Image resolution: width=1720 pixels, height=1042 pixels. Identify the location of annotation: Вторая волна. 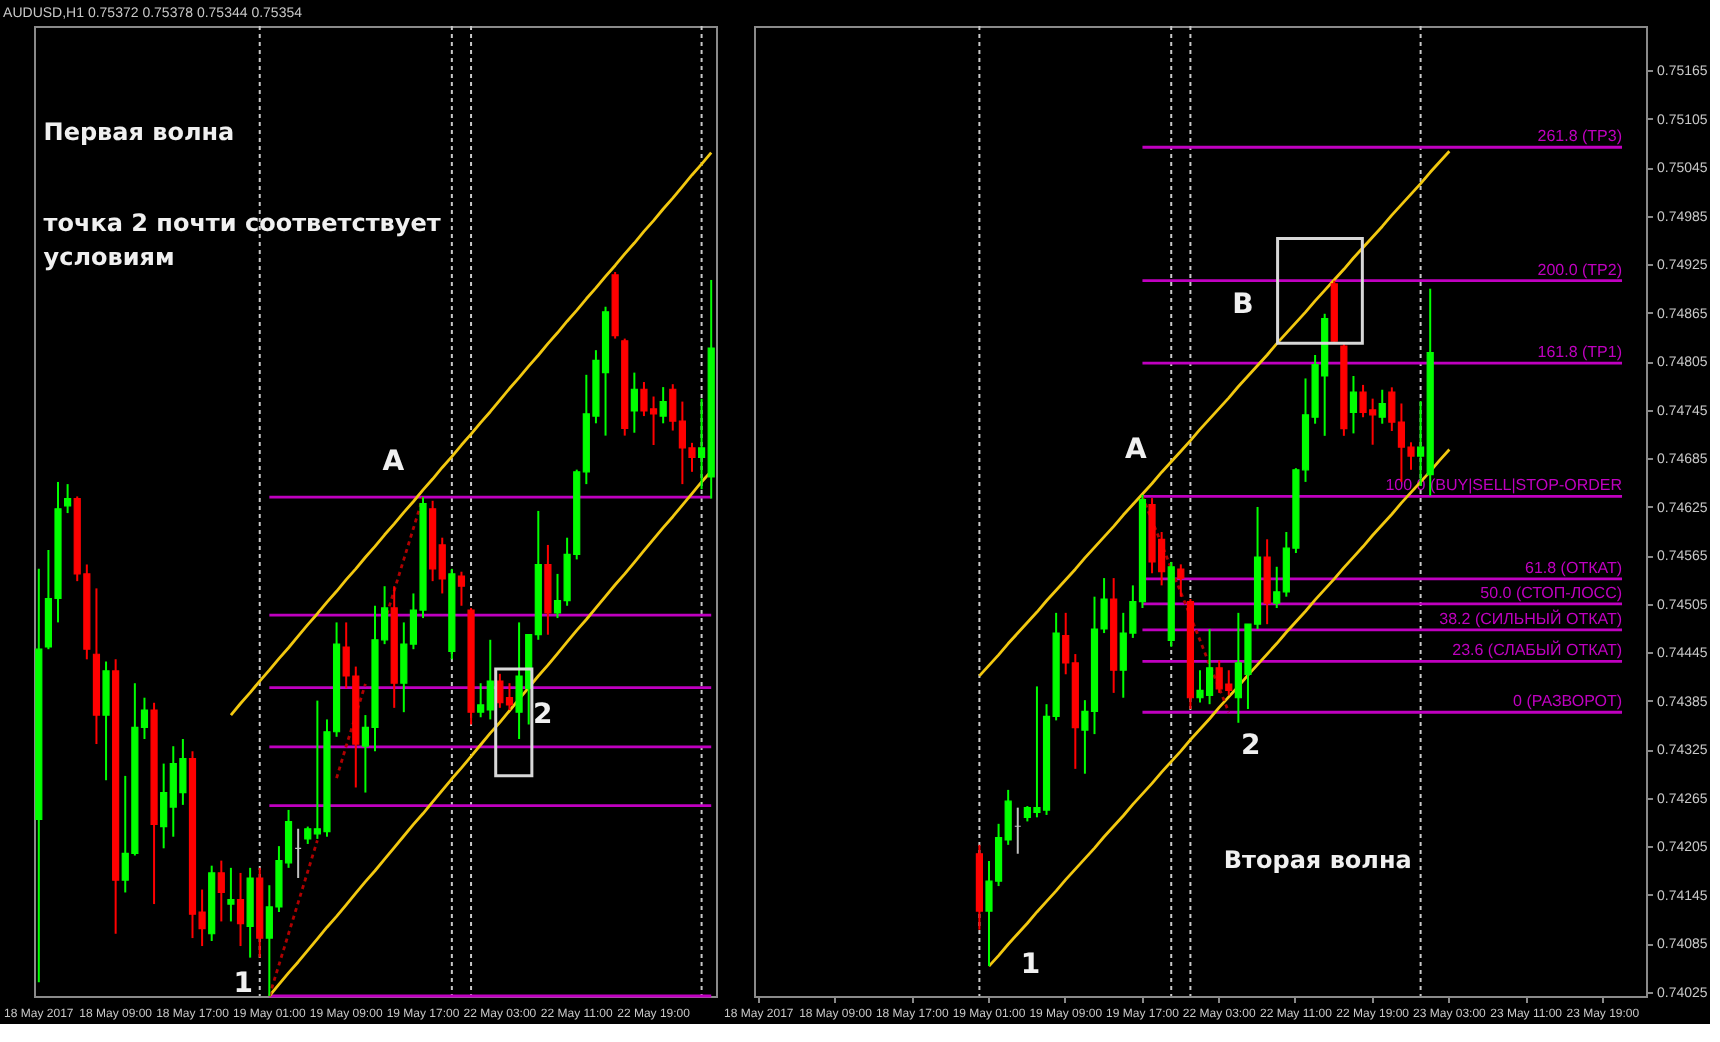
(1317, 860).